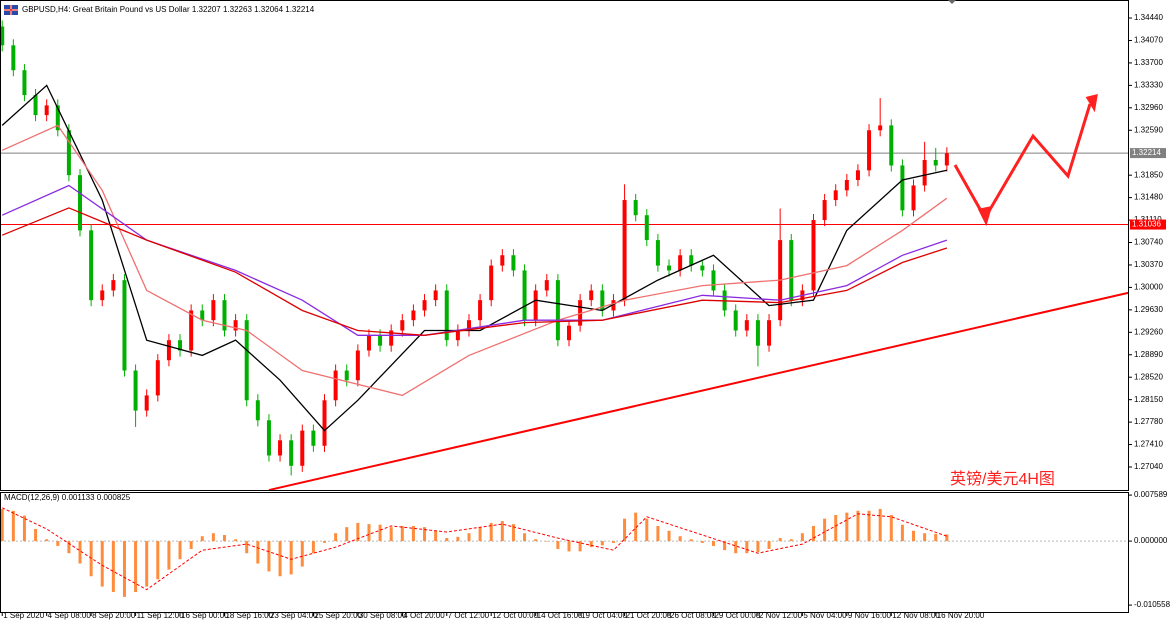 This screenshot has width=1170, height=627. What do you see at coordinates (1148, 17) in the screenshot?
I see `y-tick-label: 1.34440` at bounding box center [1148, 17].